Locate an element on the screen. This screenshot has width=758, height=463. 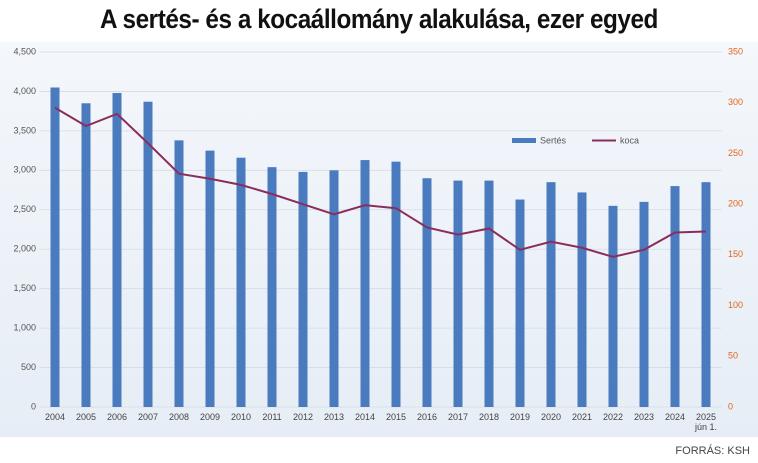
x-tick-label: 2021 is located at coordinates (582, 417).